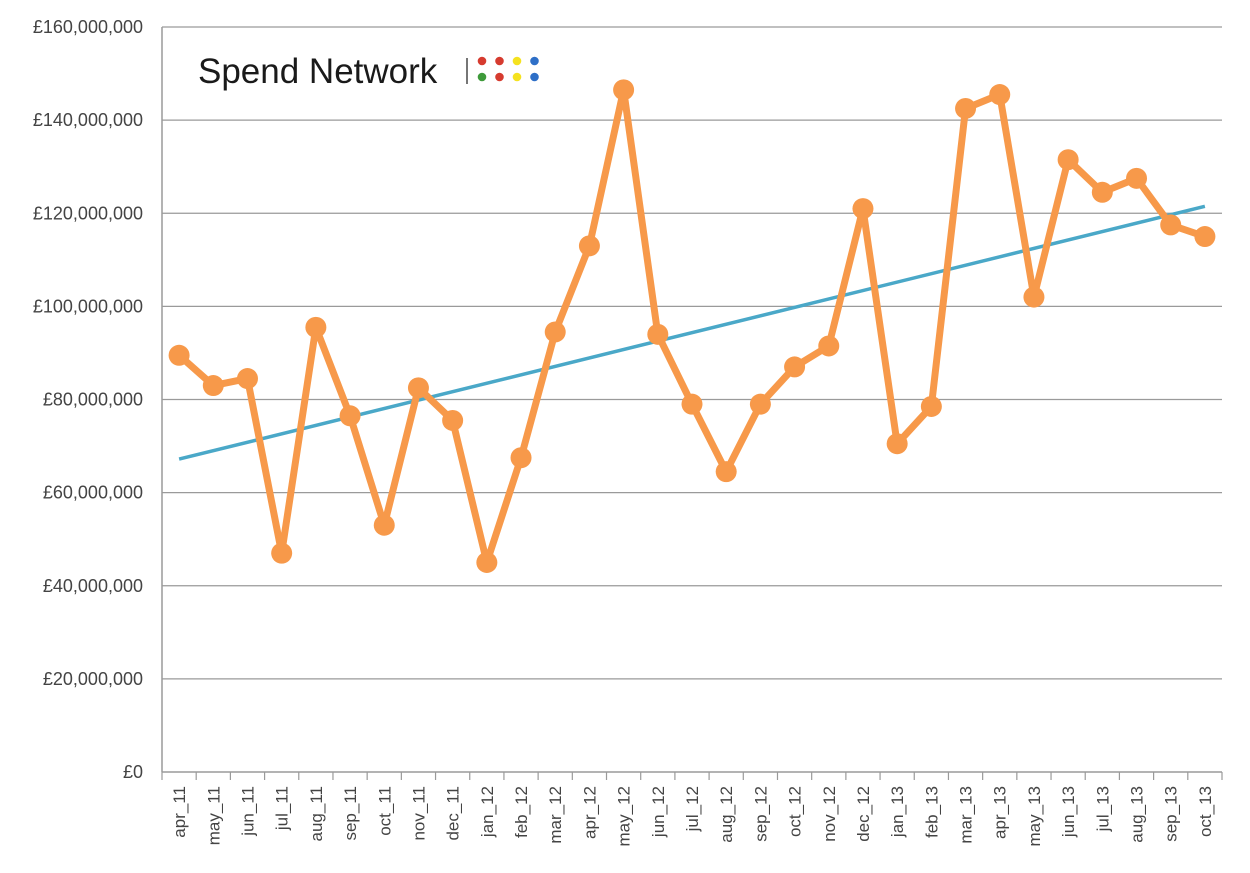 The height and width of the screenshot is (873, 1250). What do you see at coordinates (93, 400) in the screenshot?
I see `y-tick-label: £80,000,000` at bounding box center [93, 400].